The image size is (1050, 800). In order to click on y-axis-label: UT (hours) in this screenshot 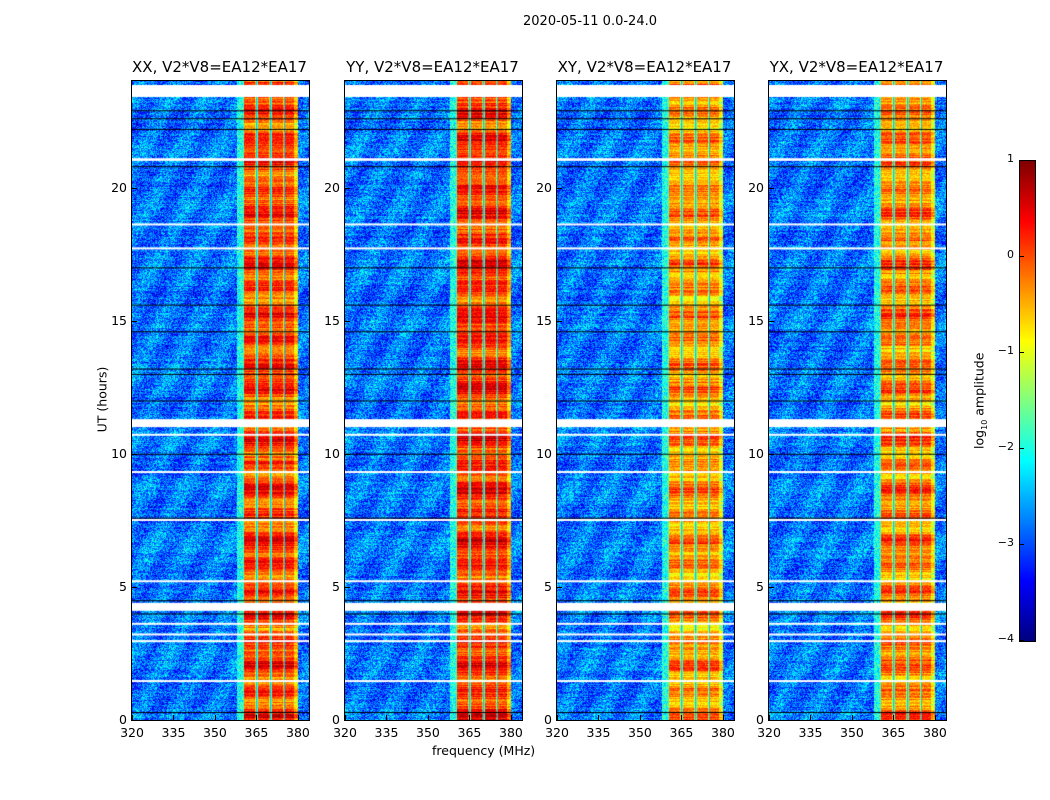, I will do `click(102, 399)`.